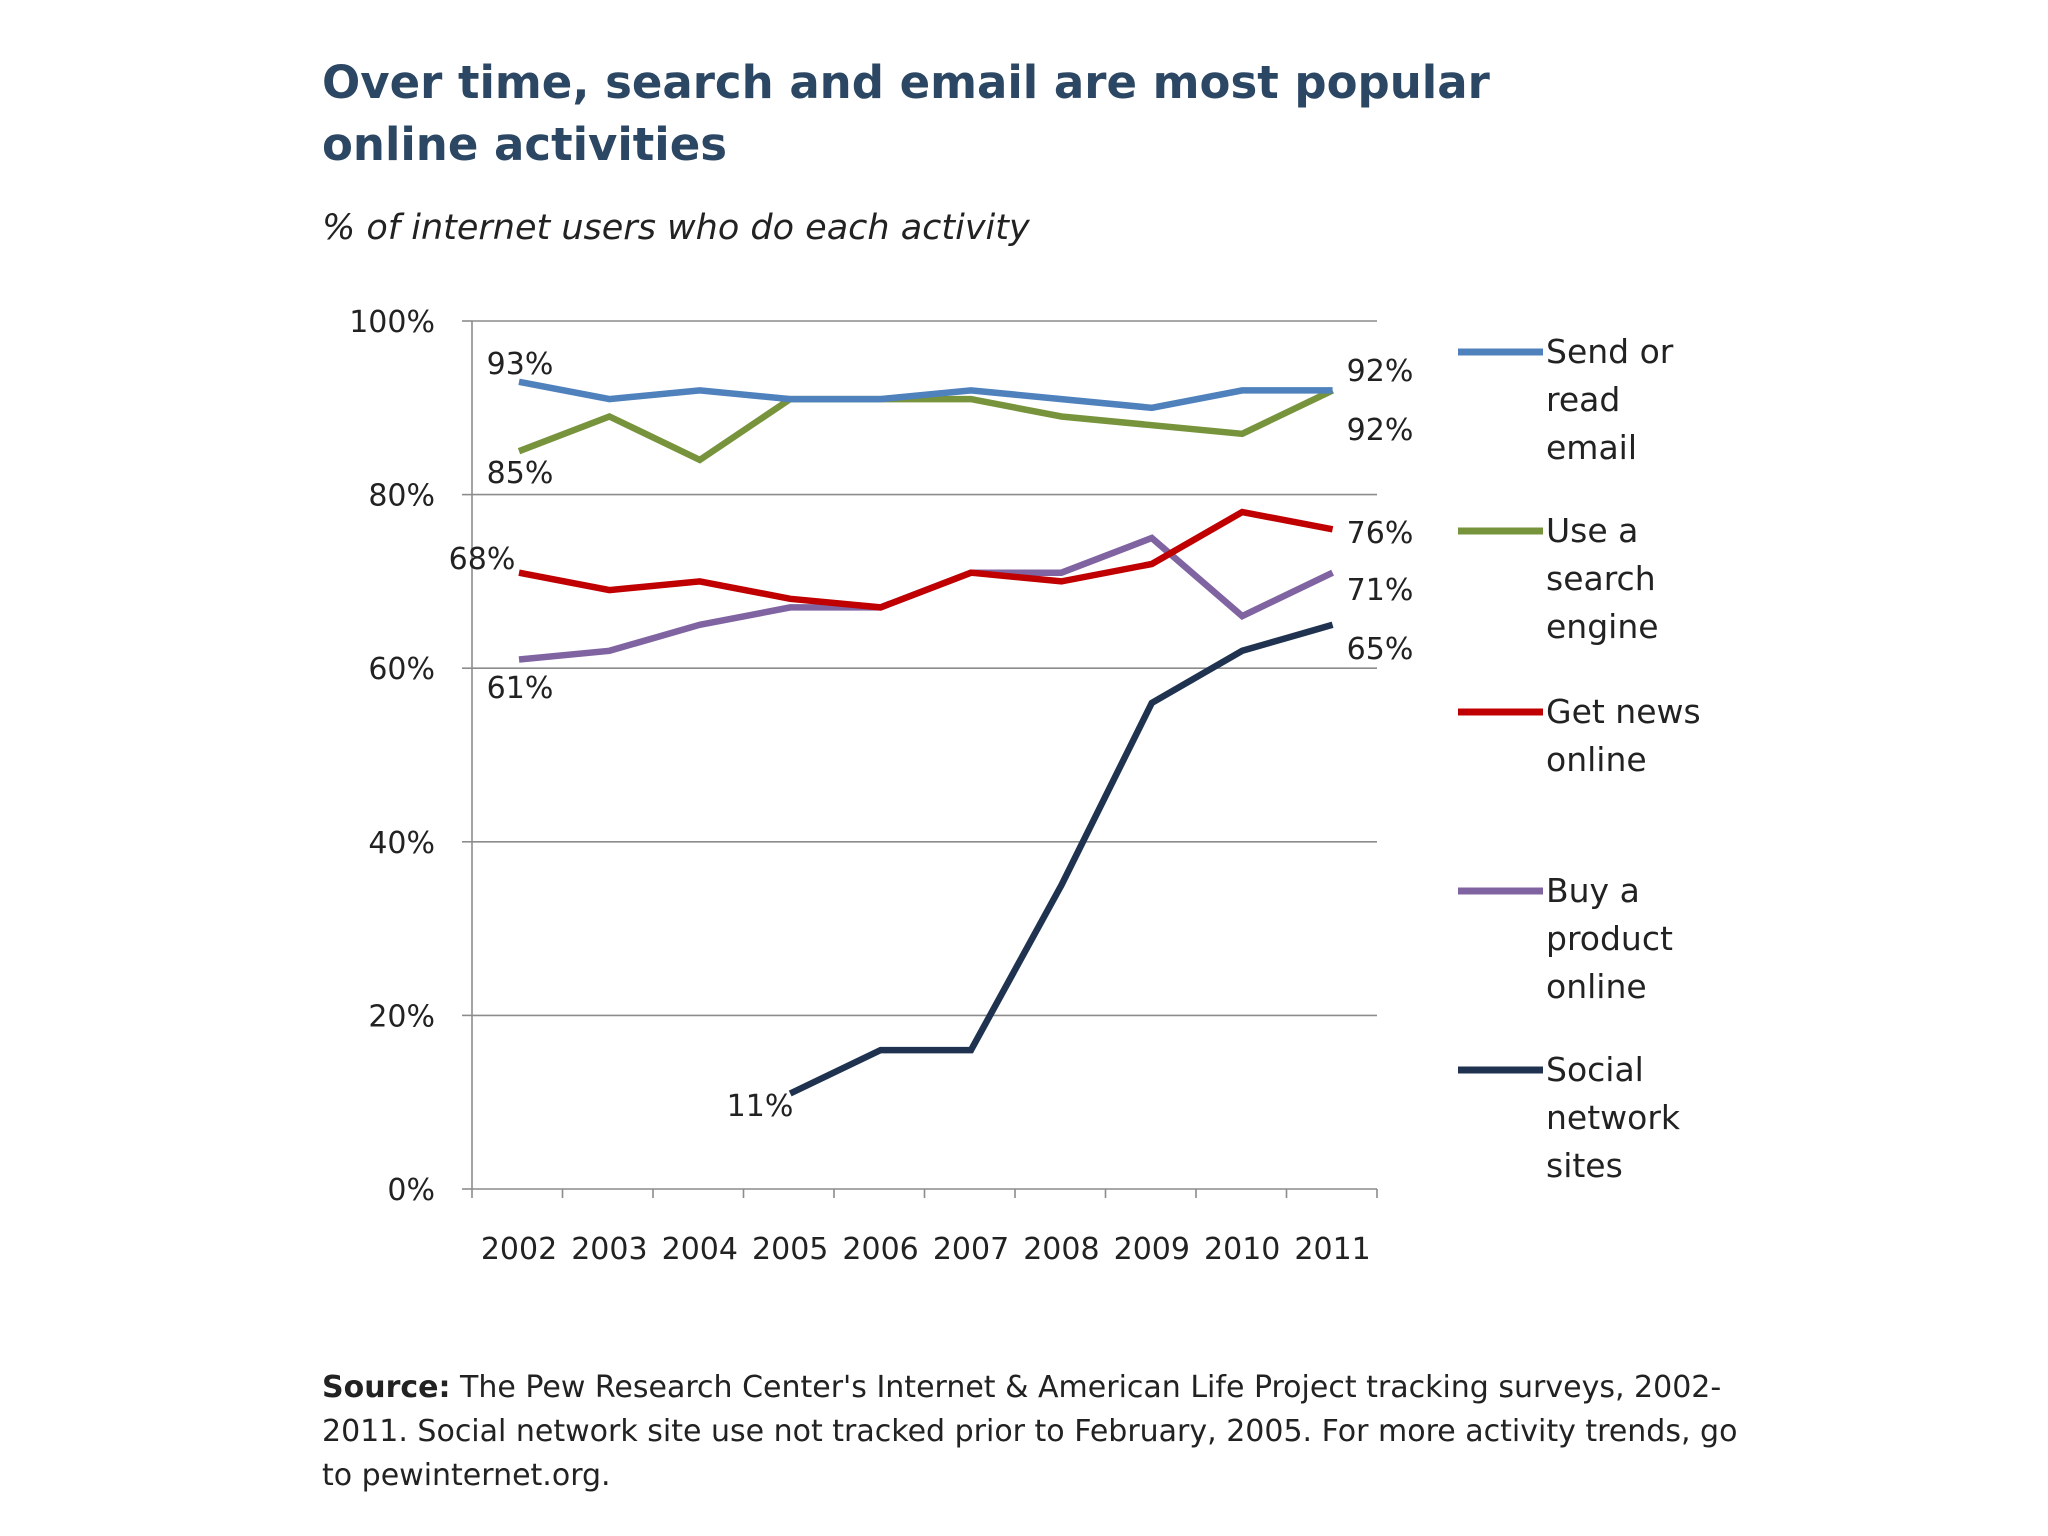 This screenshot has height=1536, width=2048. Describe the element at coordinates (1061, 1249) in the screenshot. I see `x-tick-label: 2008` at that location.